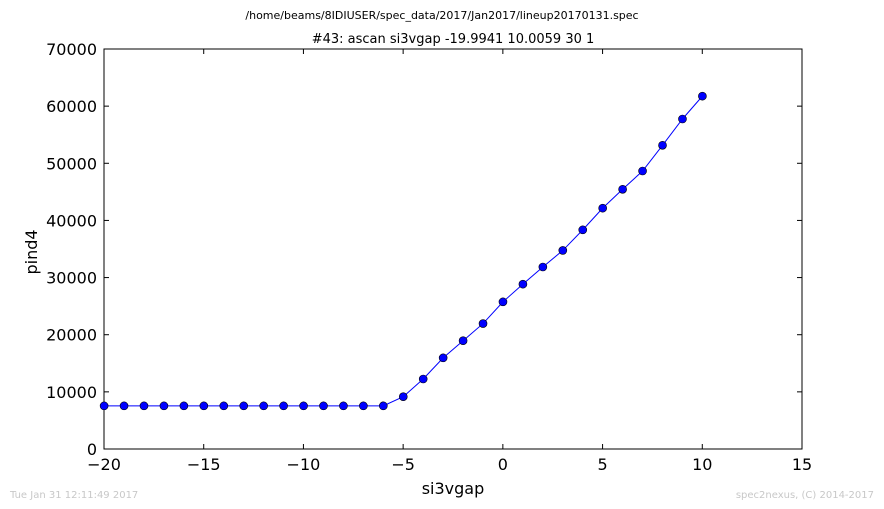 The height and width of the screenshot is (509, 884). Describe the element at coordinates (71, 278) in the screenshot. I see `y-tick-label: 30000` at that location.